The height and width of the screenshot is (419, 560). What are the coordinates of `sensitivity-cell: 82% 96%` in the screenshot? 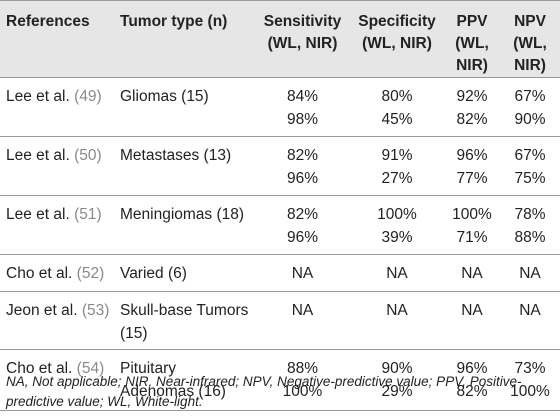 It's located at (302, 226).